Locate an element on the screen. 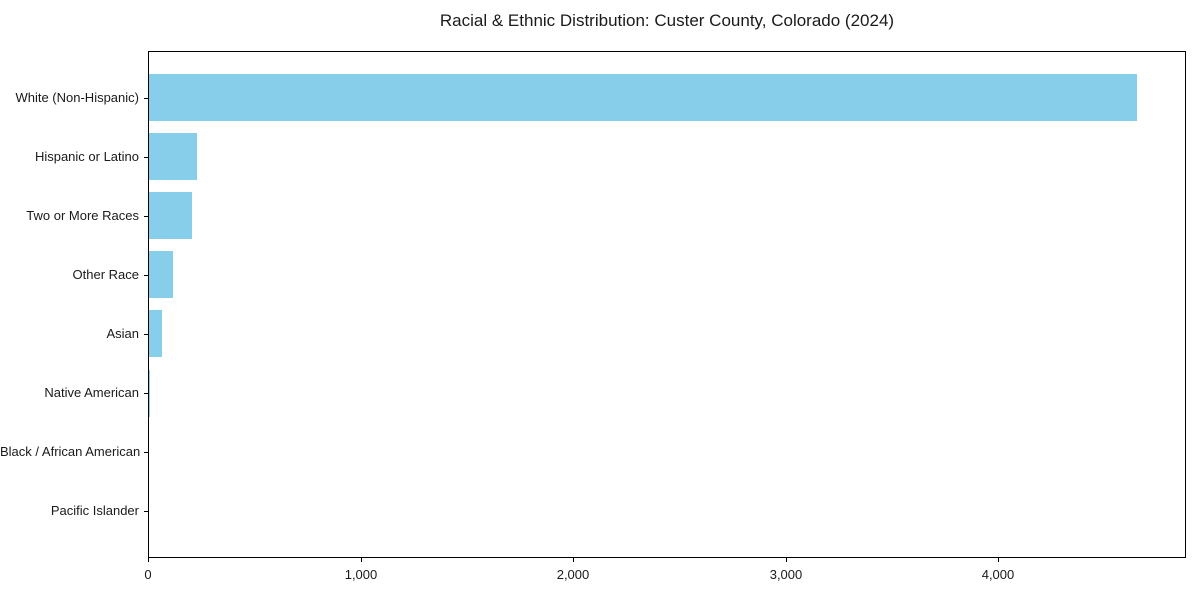 The height and width of the screenshot is (600, 1200). y-axis-label: Black / African American is located at coordinates (70, 452).